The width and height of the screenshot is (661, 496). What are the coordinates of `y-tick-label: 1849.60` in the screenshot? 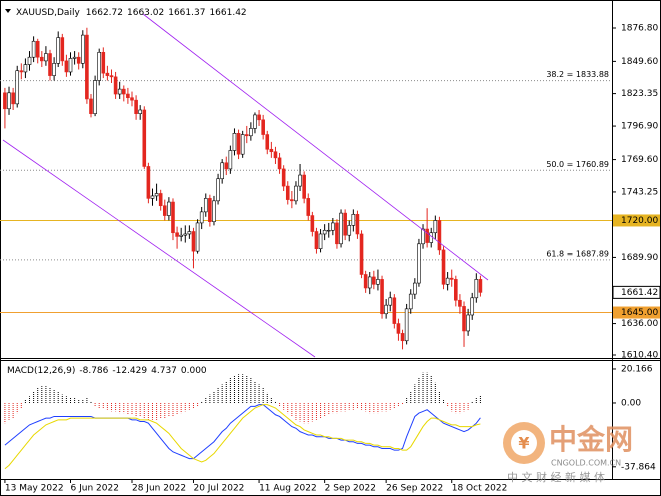 It's located at (639, 62).